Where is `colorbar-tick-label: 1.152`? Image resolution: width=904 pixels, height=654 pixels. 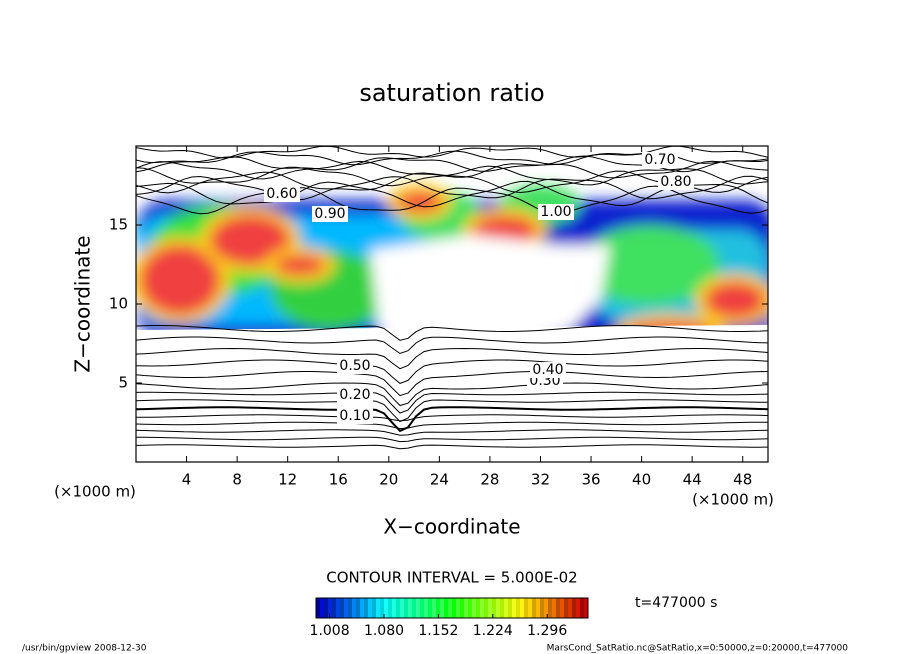 colorbar-tick-label: 1.152 is located at coordinates (438, 631).